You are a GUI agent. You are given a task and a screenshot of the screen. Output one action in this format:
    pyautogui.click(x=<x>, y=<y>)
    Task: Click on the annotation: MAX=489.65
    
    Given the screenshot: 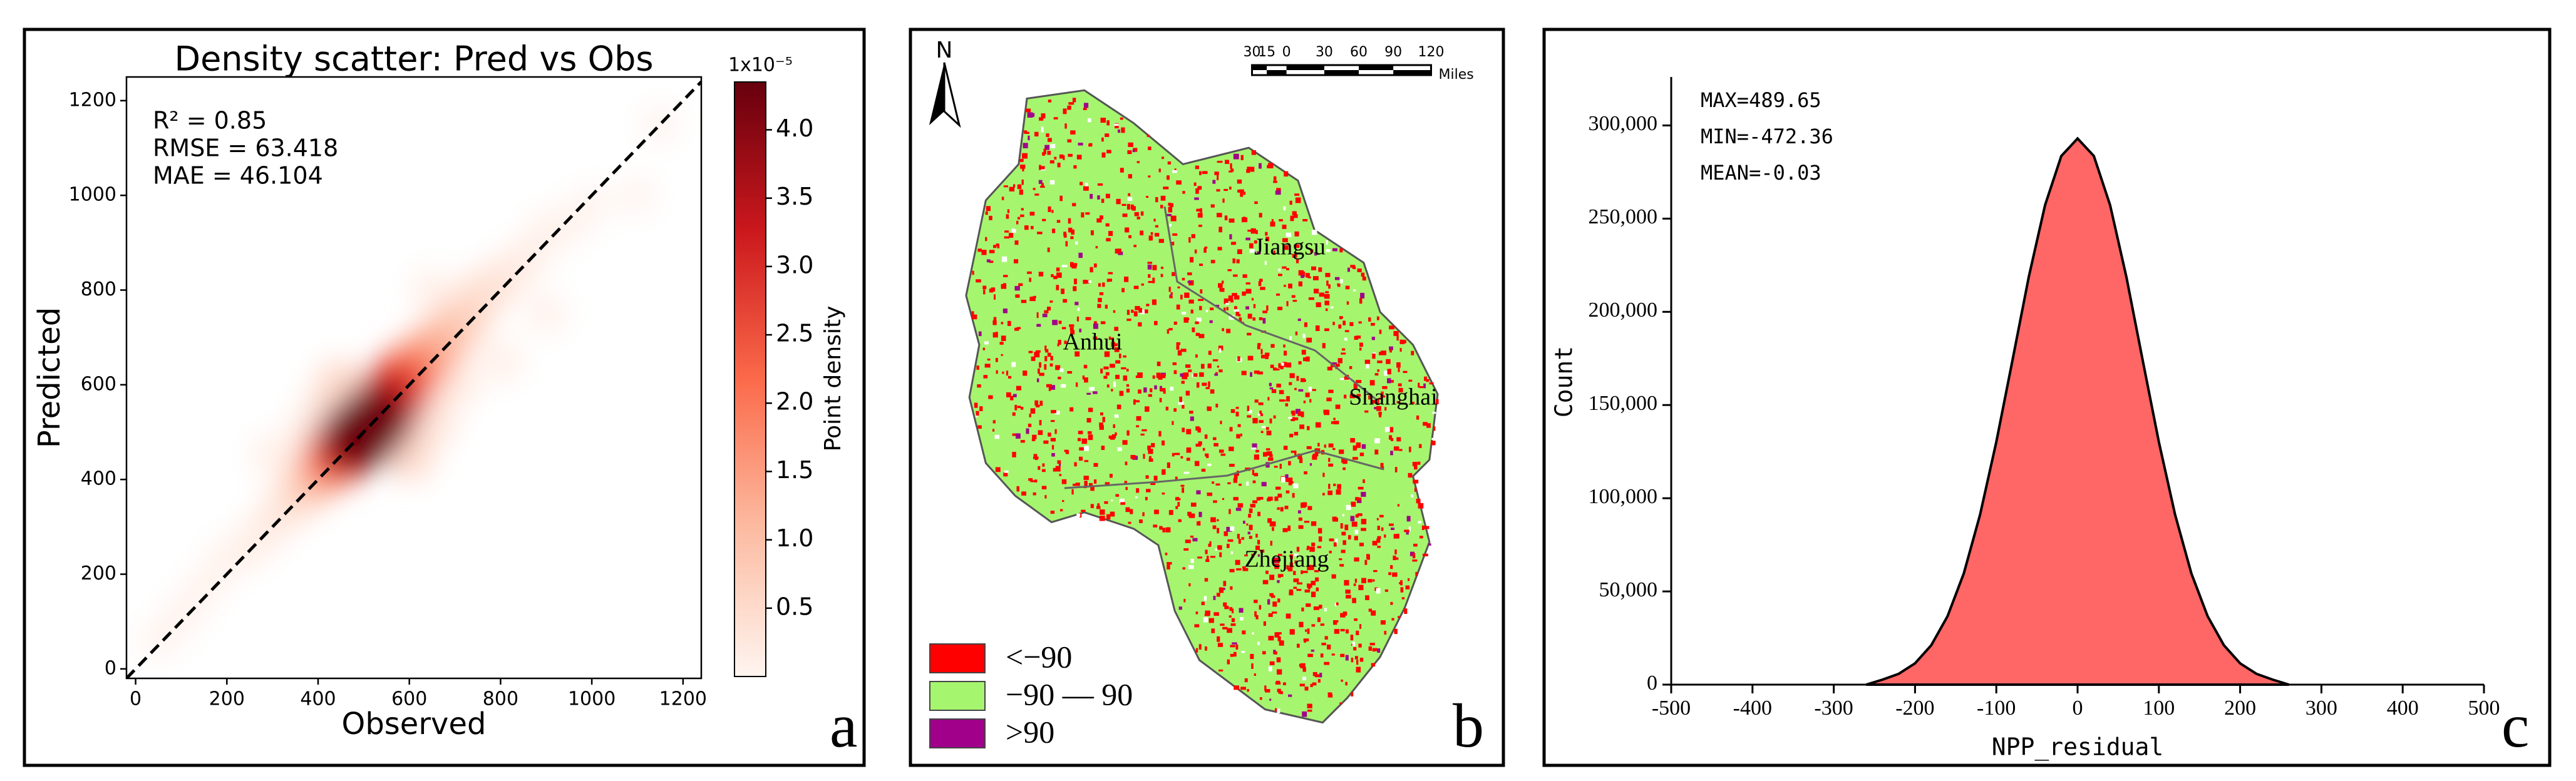 What is the action you would take?
    pyautogui.click(x=1761, y=100)
    